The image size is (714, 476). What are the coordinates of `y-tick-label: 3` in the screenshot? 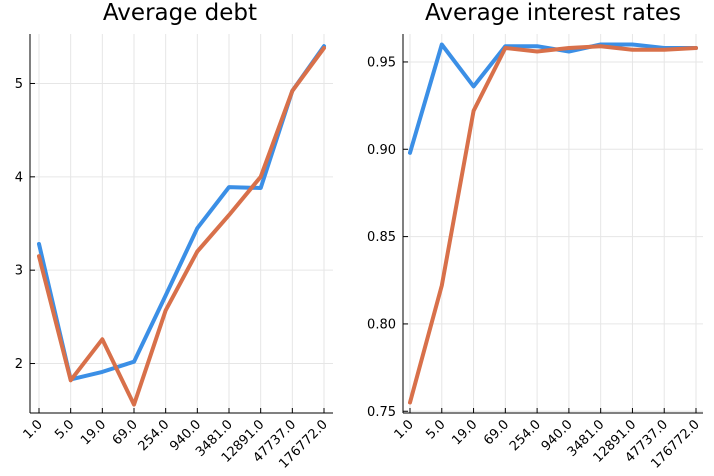 It's located at (19, 271).